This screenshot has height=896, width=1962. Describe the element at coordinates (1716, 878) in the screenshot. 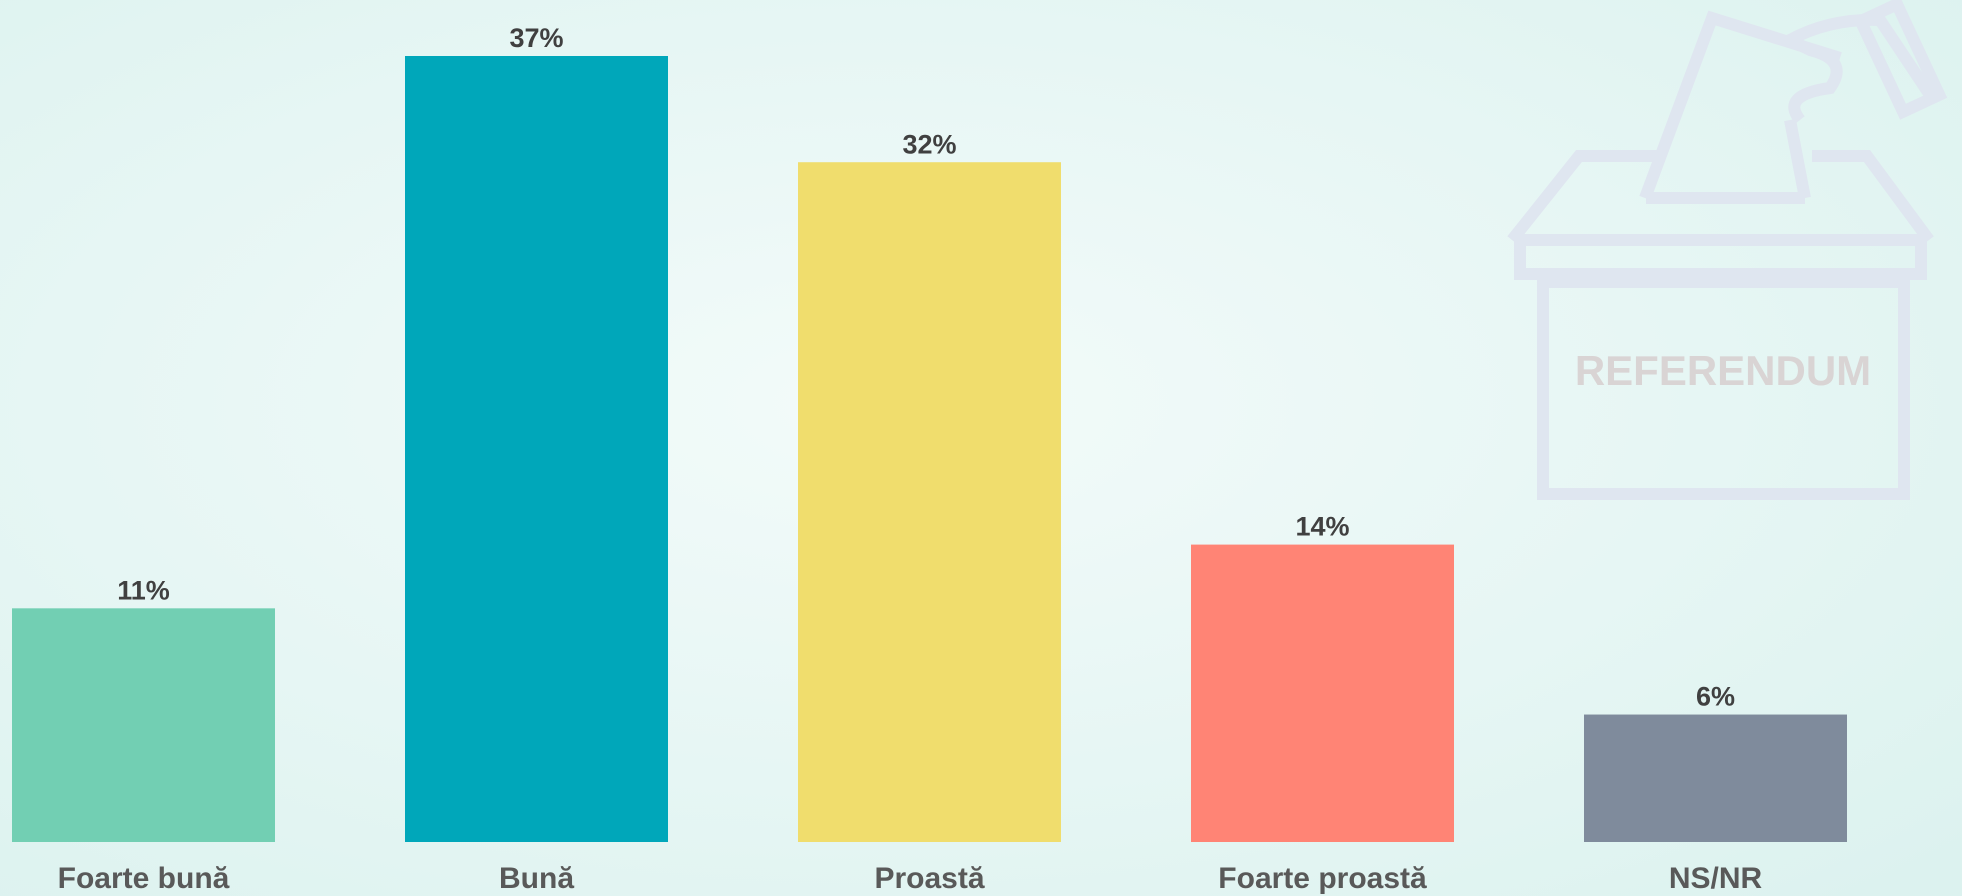

I see `category-label: NS/NR` at that location.